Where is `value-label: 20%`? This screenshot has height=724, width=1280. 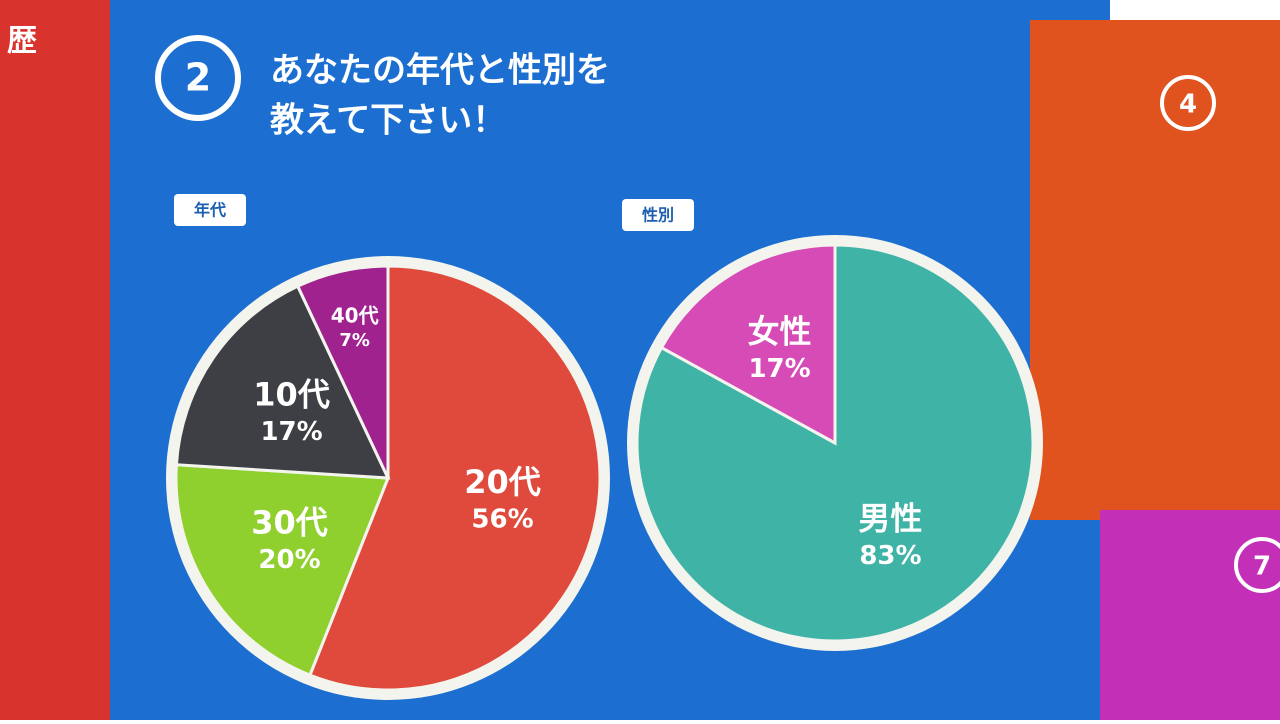
value-label: 20% is located at coordinates (289, 560).